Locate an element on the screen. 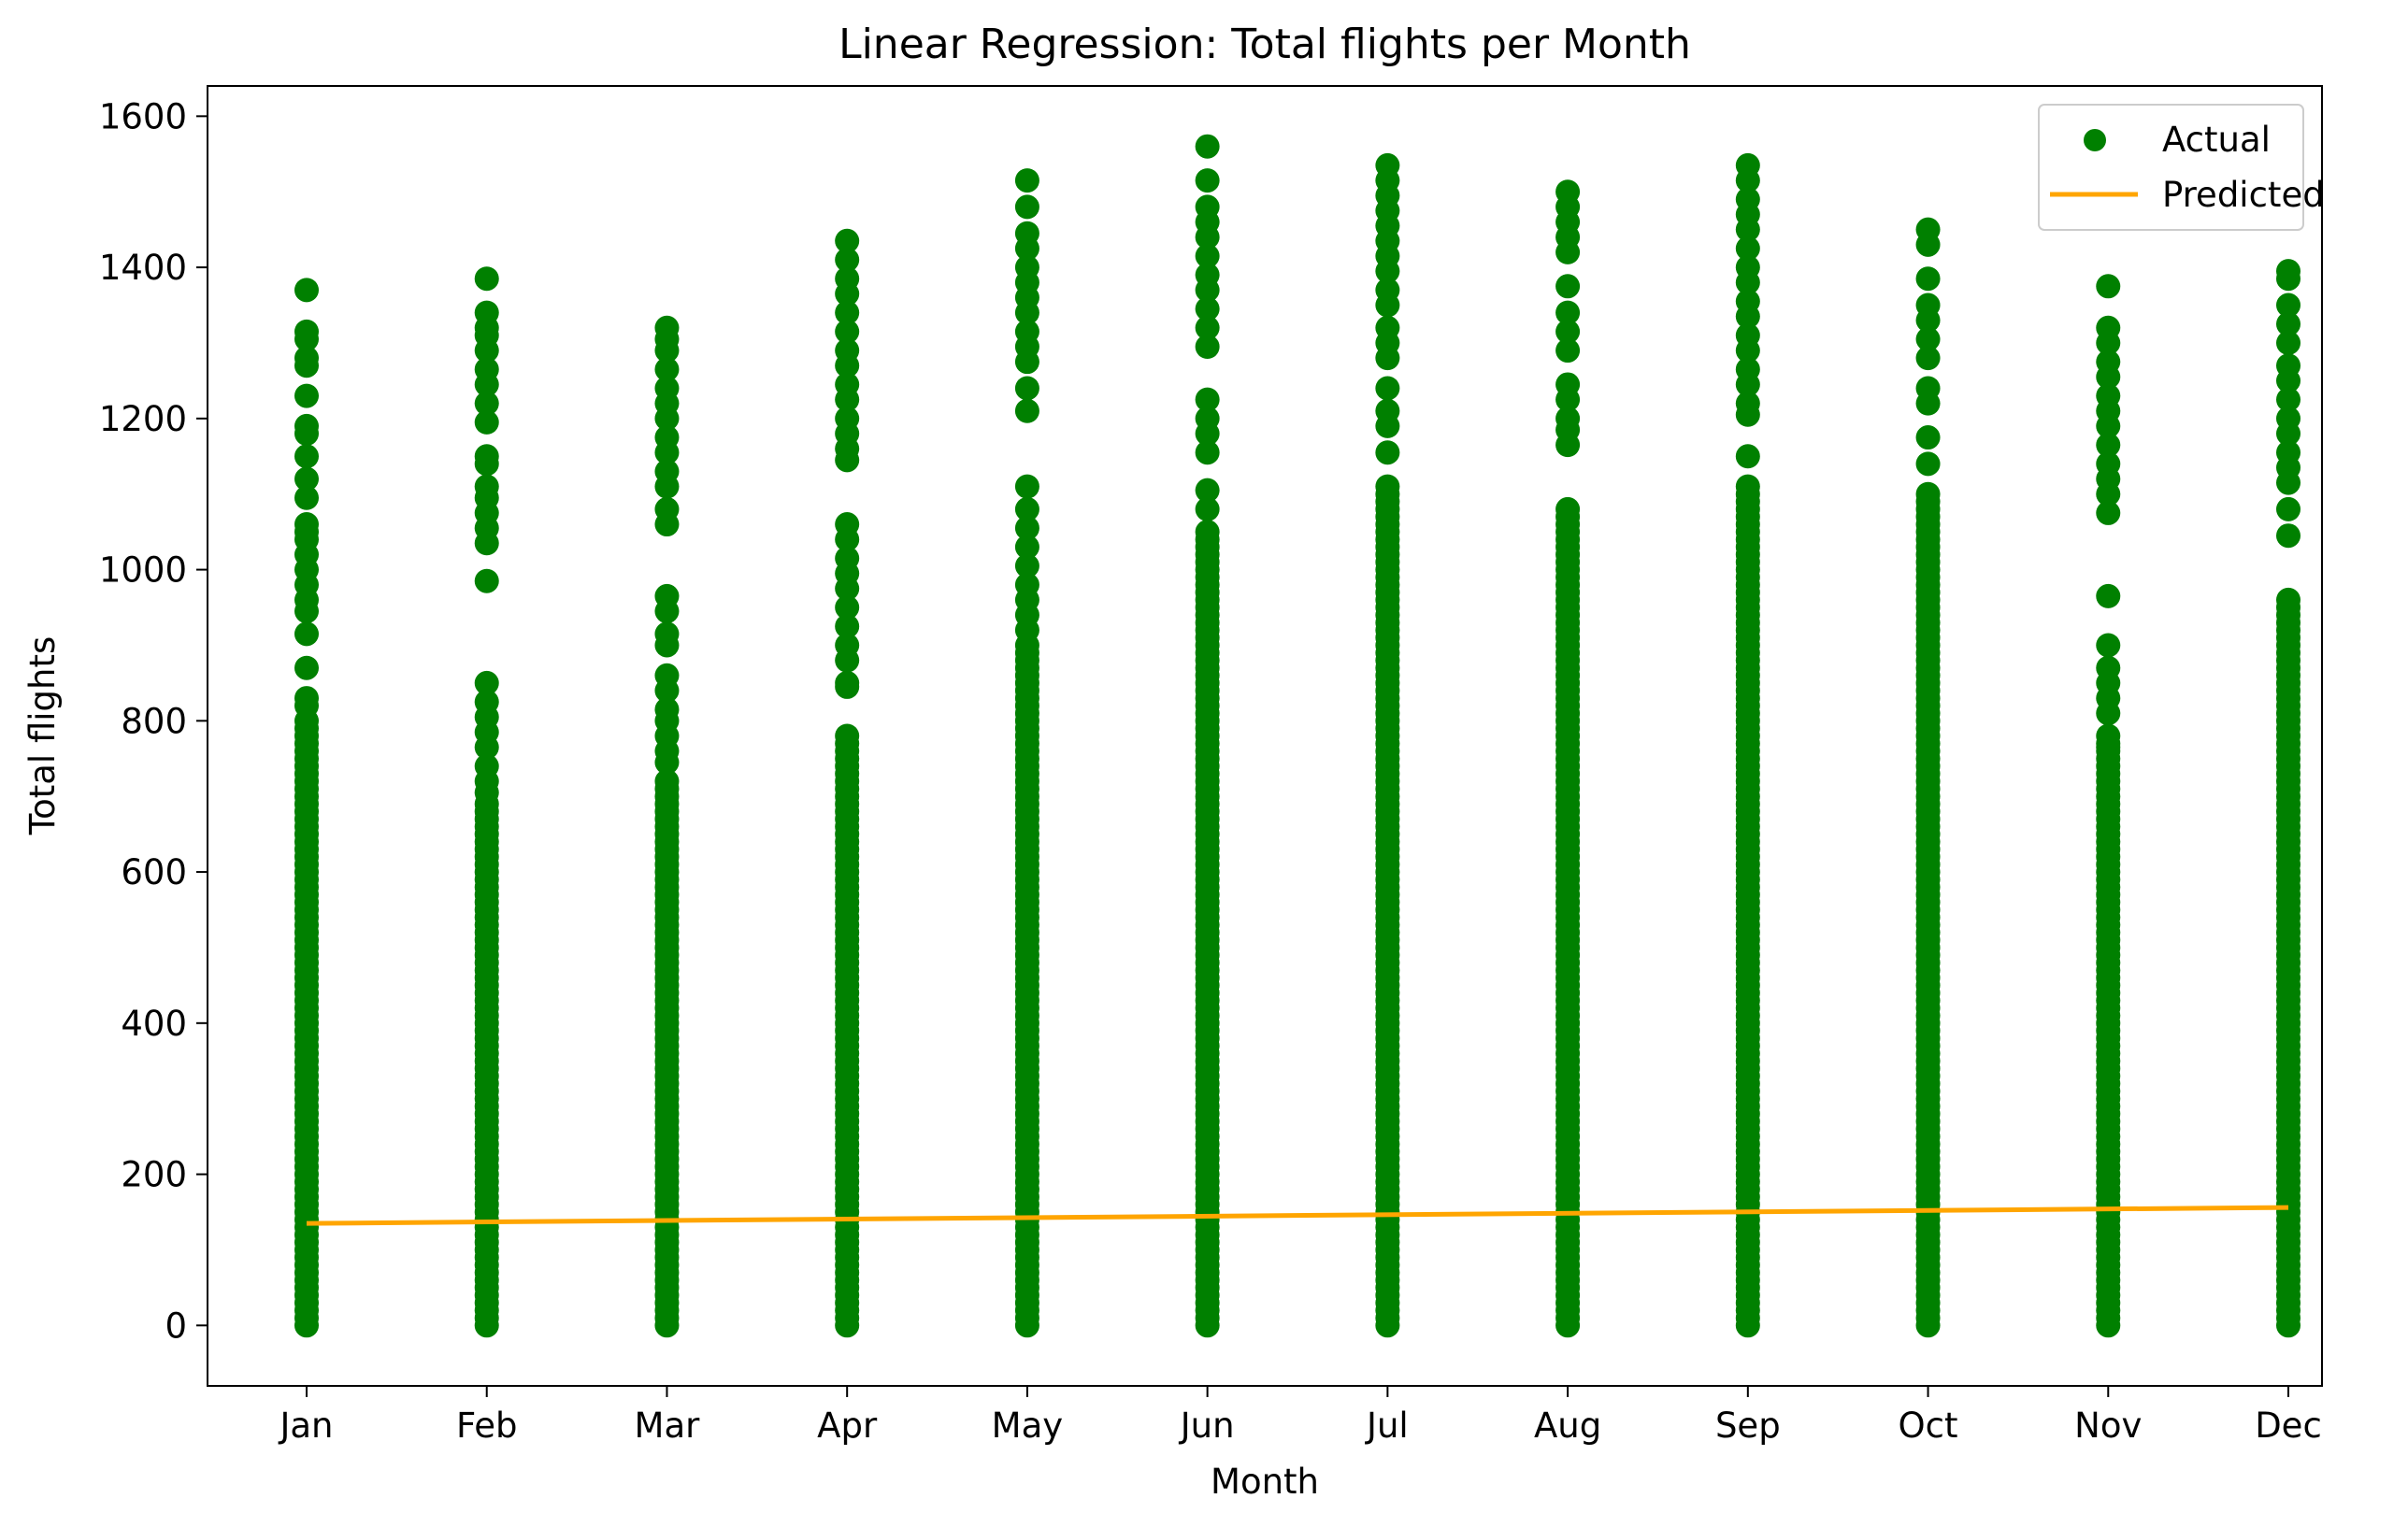  y-tick-label: 1200 is located at coordinates (143, 419).